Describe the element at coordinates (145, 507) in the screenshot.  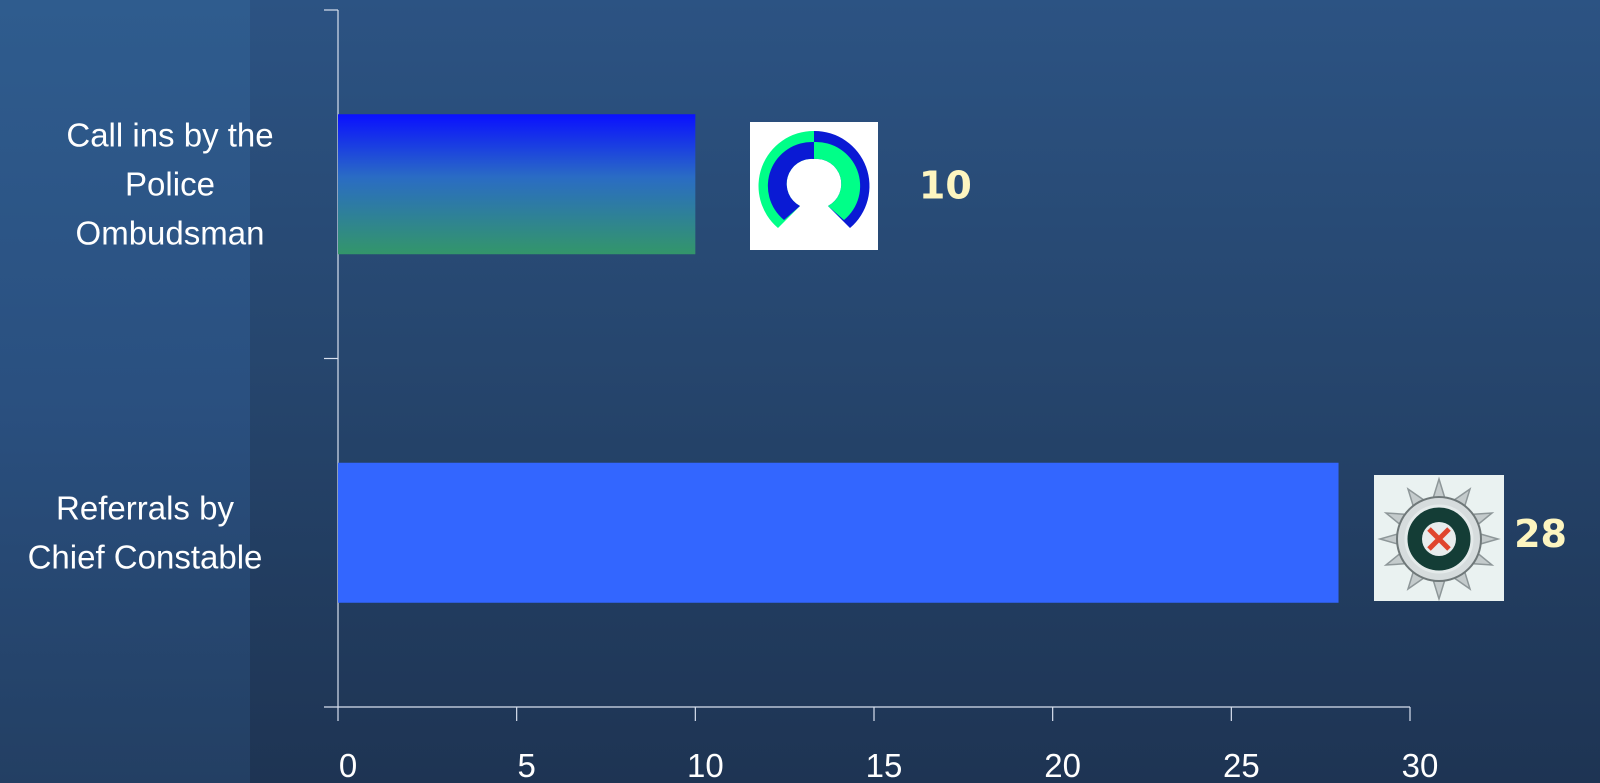
I see `category-label: Referrals by` at that location.